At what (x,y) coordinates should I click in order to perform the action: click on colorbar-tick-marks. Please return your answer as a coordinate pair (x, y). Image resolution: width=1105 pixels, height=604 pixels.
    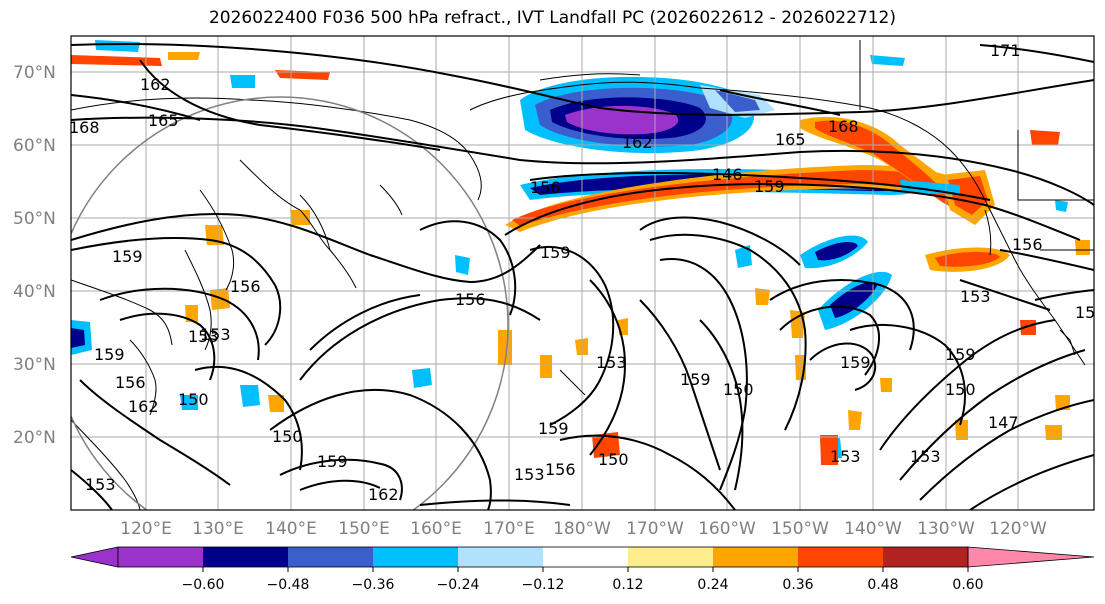
    Looking at the image, I should click on (585, 569).